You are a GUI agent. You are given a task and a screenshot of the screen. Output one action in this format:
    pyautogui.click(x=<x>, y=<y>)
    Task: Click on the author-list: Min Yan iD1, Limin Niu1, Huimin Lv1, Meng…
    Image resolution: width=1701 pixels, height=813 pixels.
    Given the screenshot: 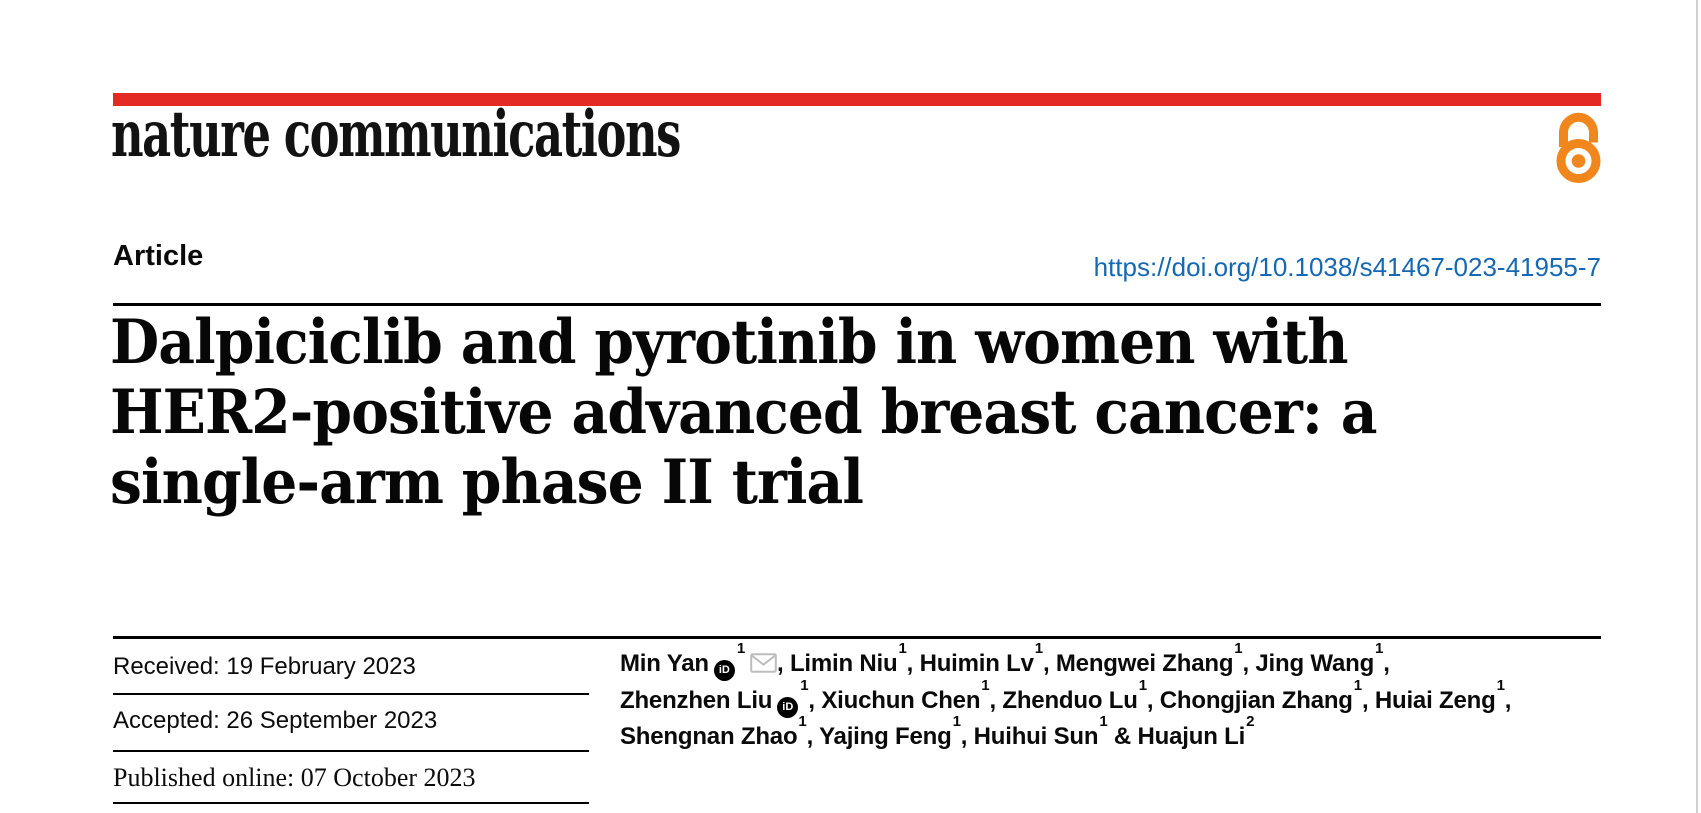 What is the action you would take?
    pyautogui.click(x=1120, y=698)
    